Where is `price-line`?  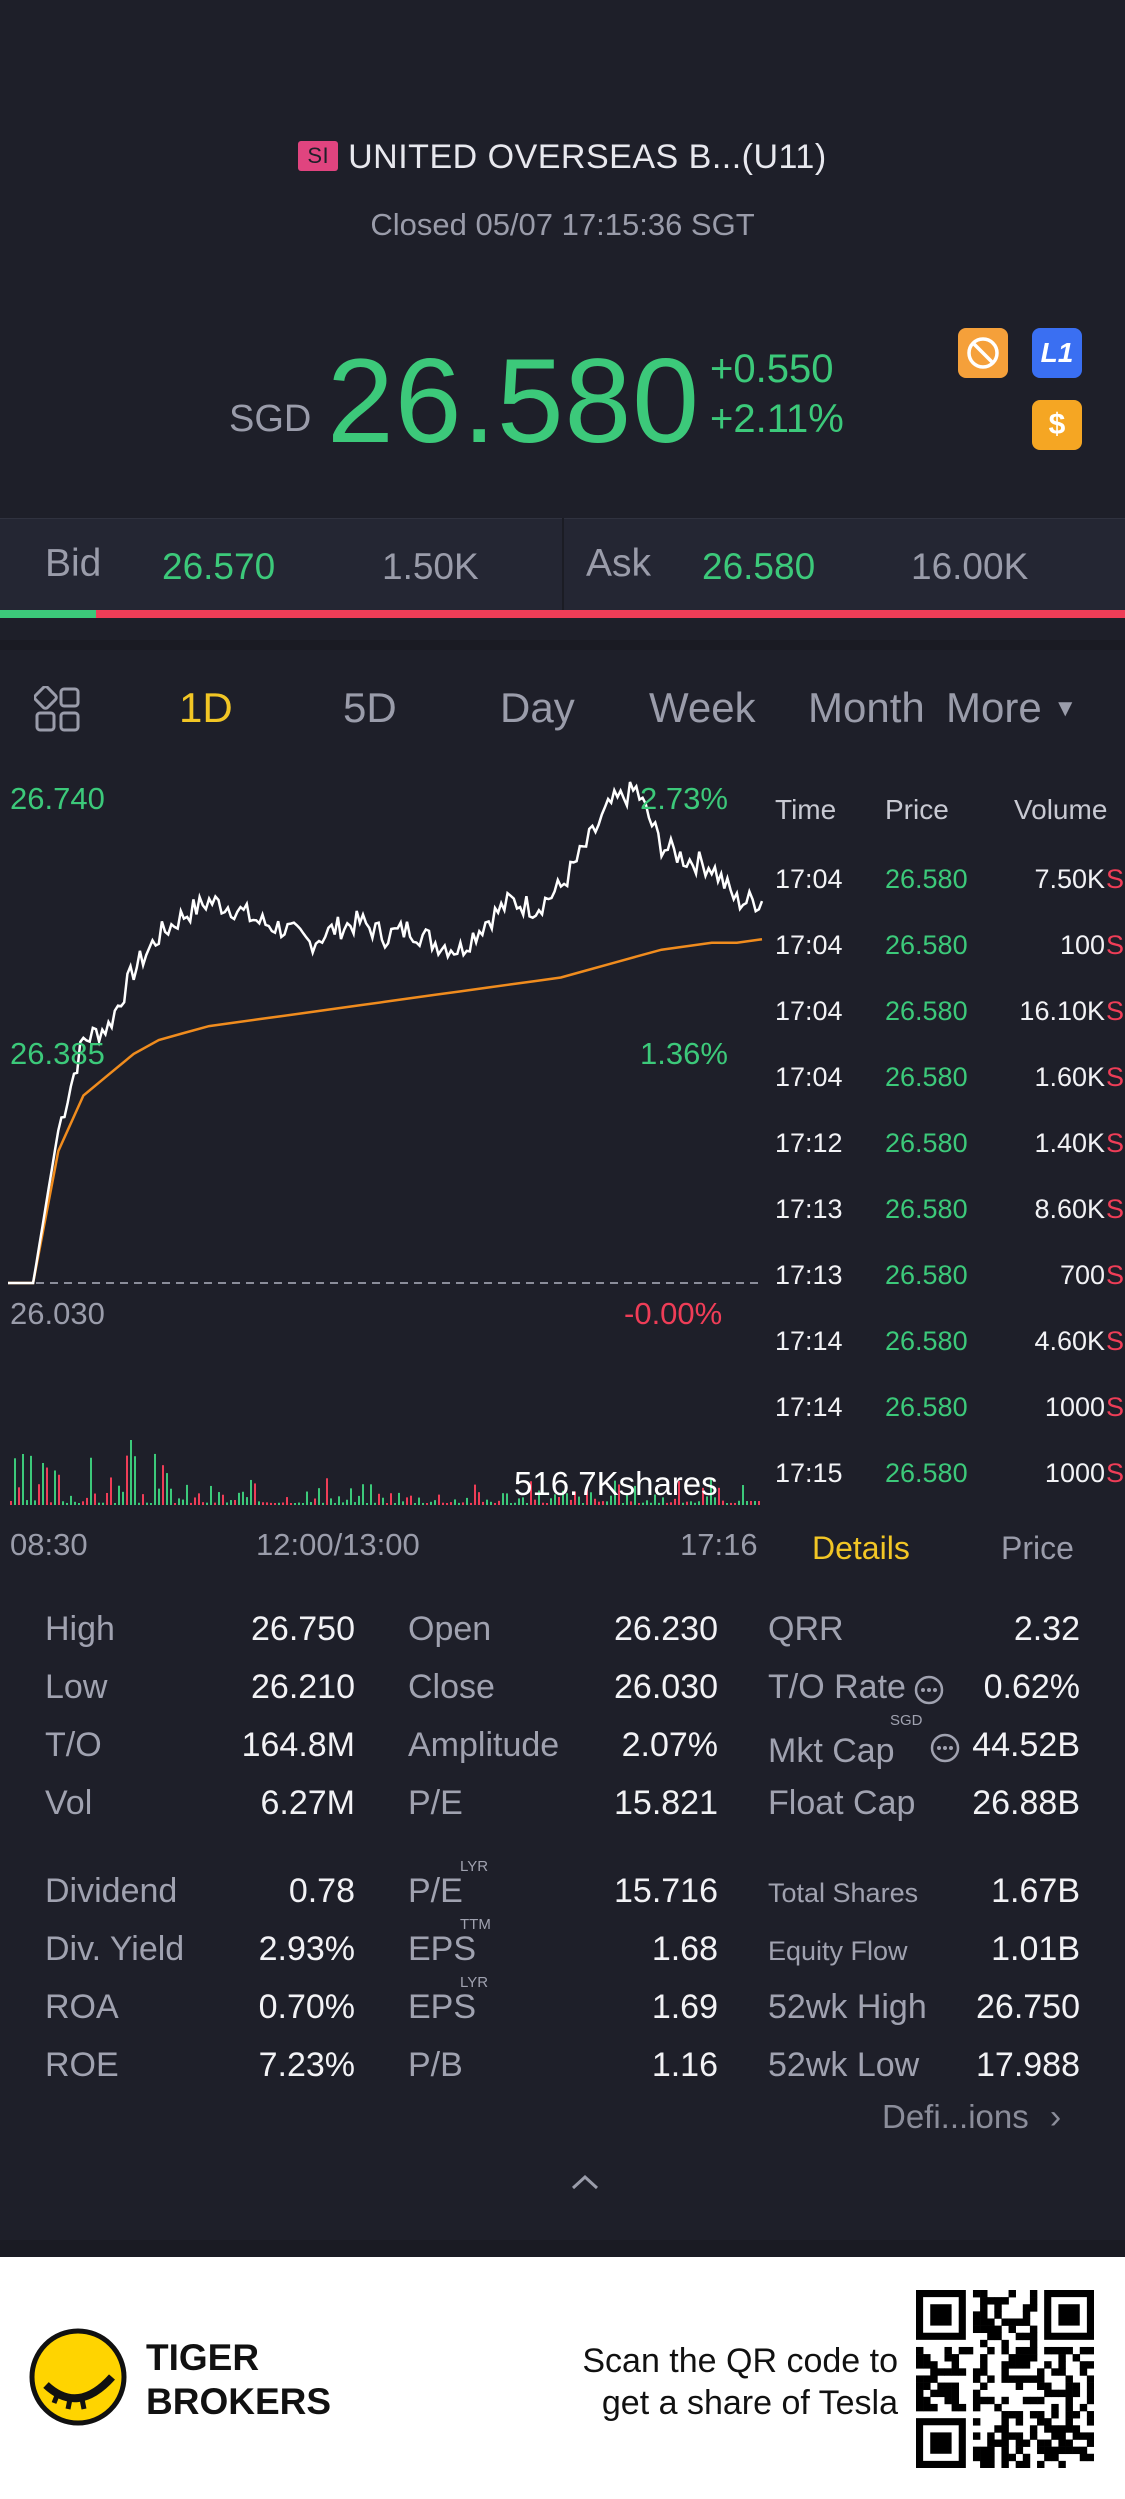 price-line is located at coordinates (386, 1033).